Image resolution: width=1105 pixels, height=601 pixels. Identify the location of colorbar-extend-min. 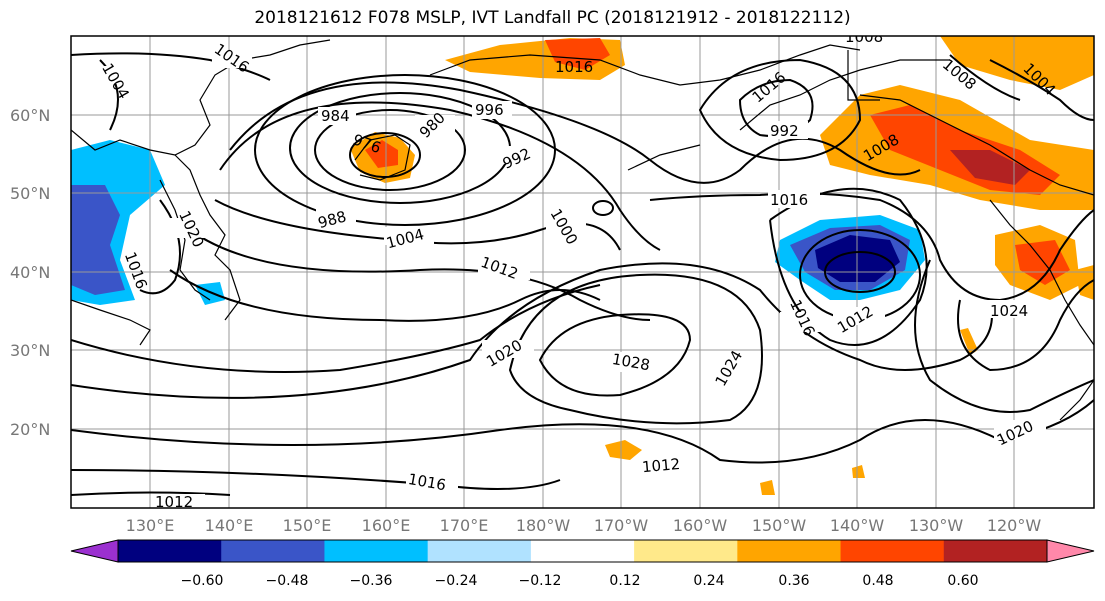
(94, 551).